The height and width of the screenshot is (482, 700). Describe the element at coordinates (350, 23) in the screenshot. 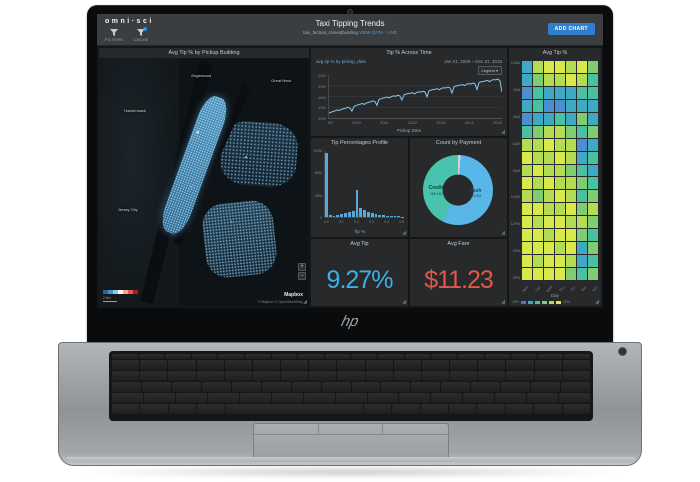

I see `dashboard-title: Taxi Tipping Trends` at that location.